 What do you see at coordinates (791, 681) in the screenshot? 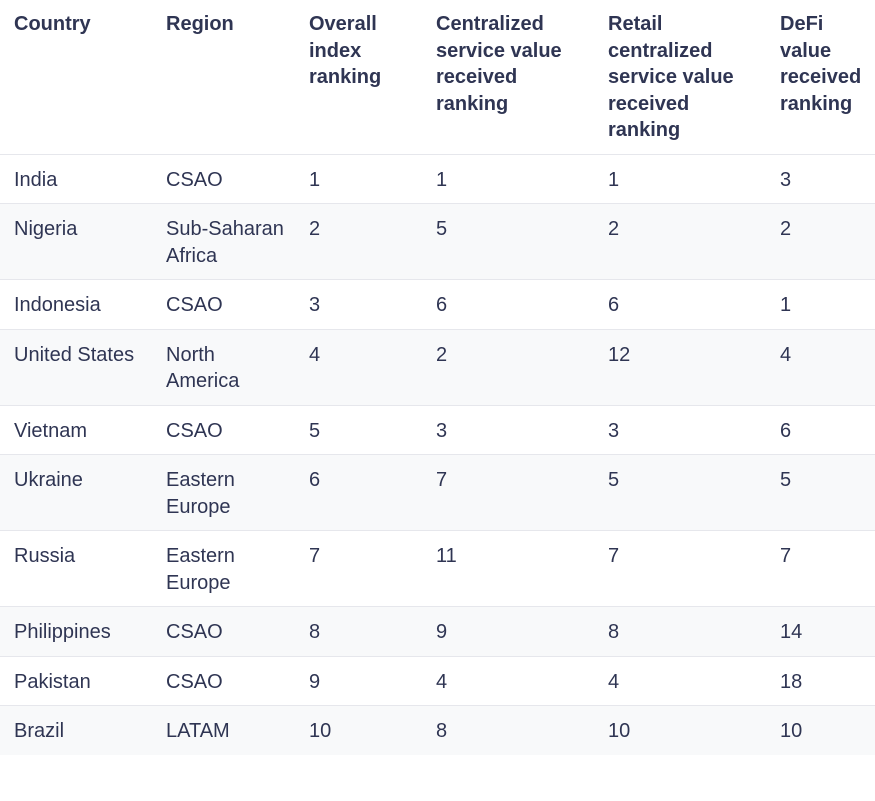
I see `table-cell: 18` at bounding box center [791, 681].